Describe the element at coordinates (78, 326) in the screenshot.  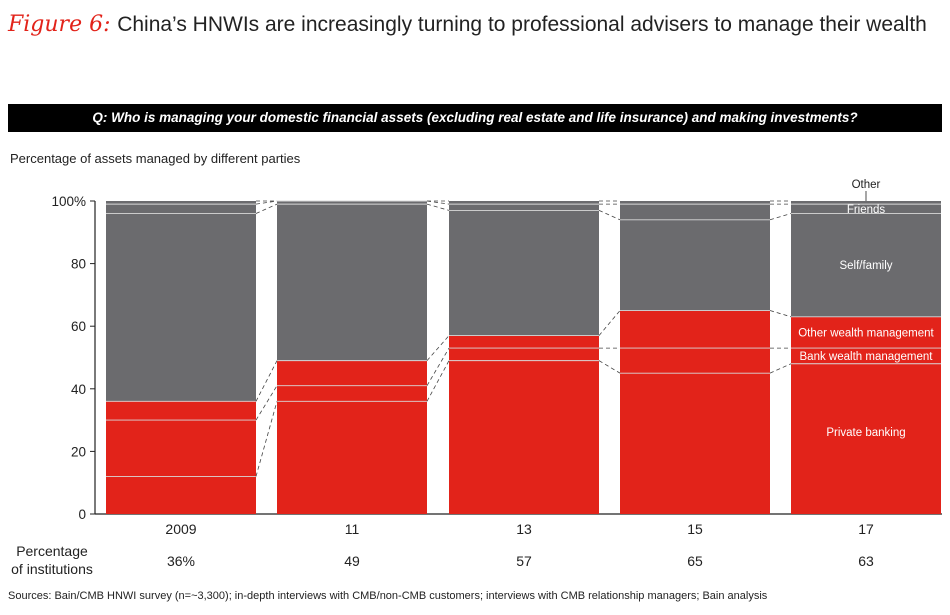
I see `y-tick-label: 60` at that location.